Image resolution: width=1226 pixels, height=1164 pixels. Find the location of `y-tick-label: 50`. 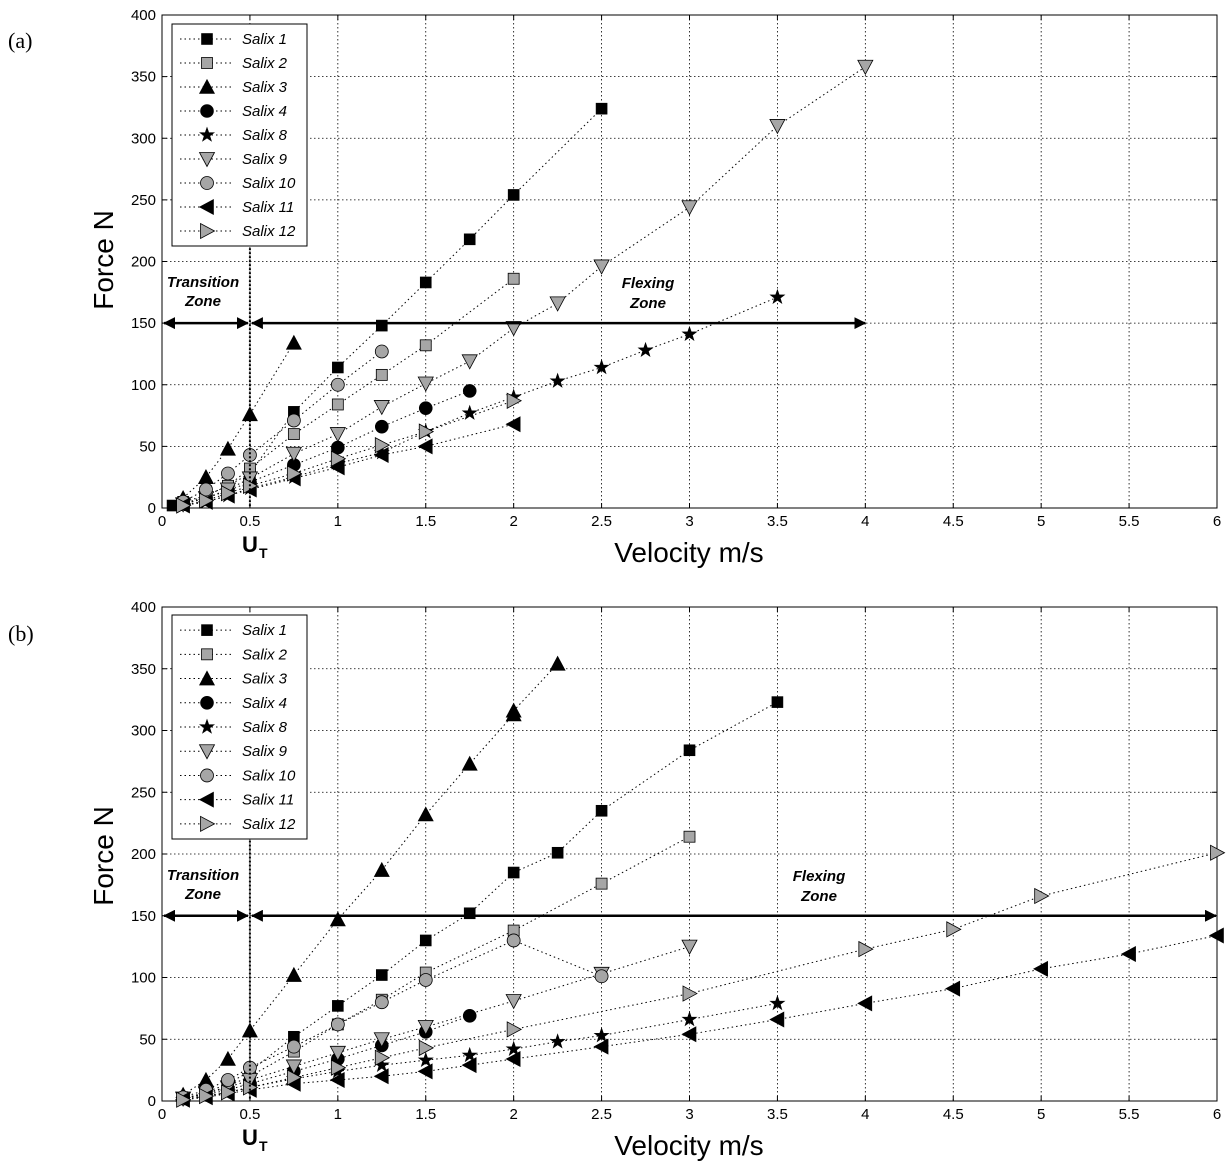

y-tick-label: 50 is located at coordinates (147, 446).